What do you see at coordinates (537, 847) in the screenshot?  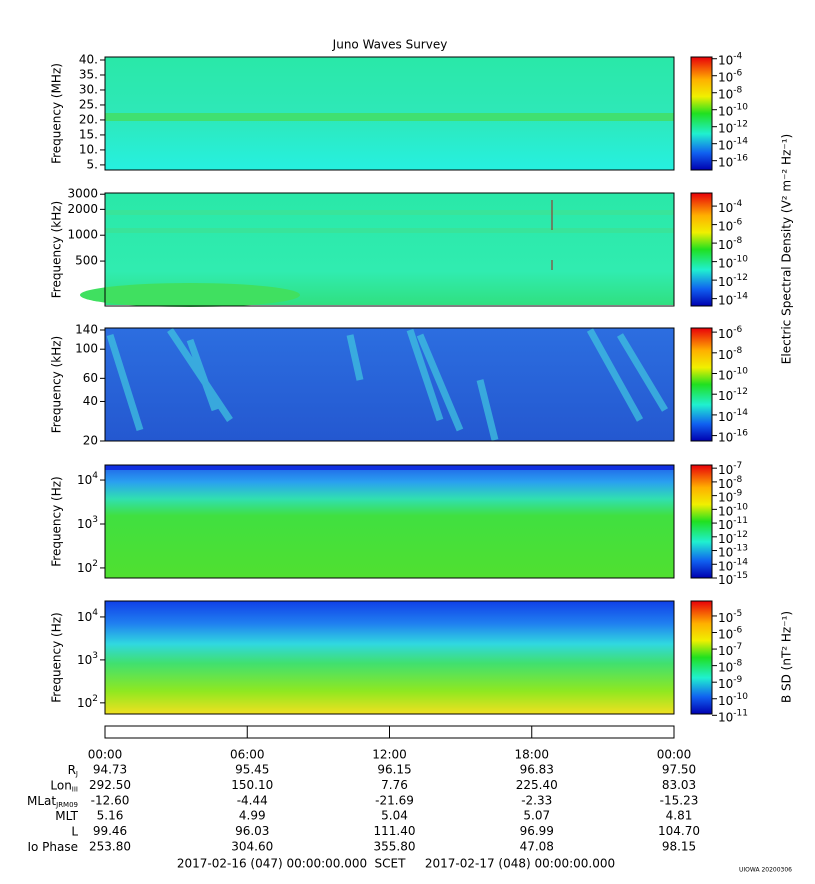 I see `ephemeris-value: 47.08` at bounding box center [537, 847].